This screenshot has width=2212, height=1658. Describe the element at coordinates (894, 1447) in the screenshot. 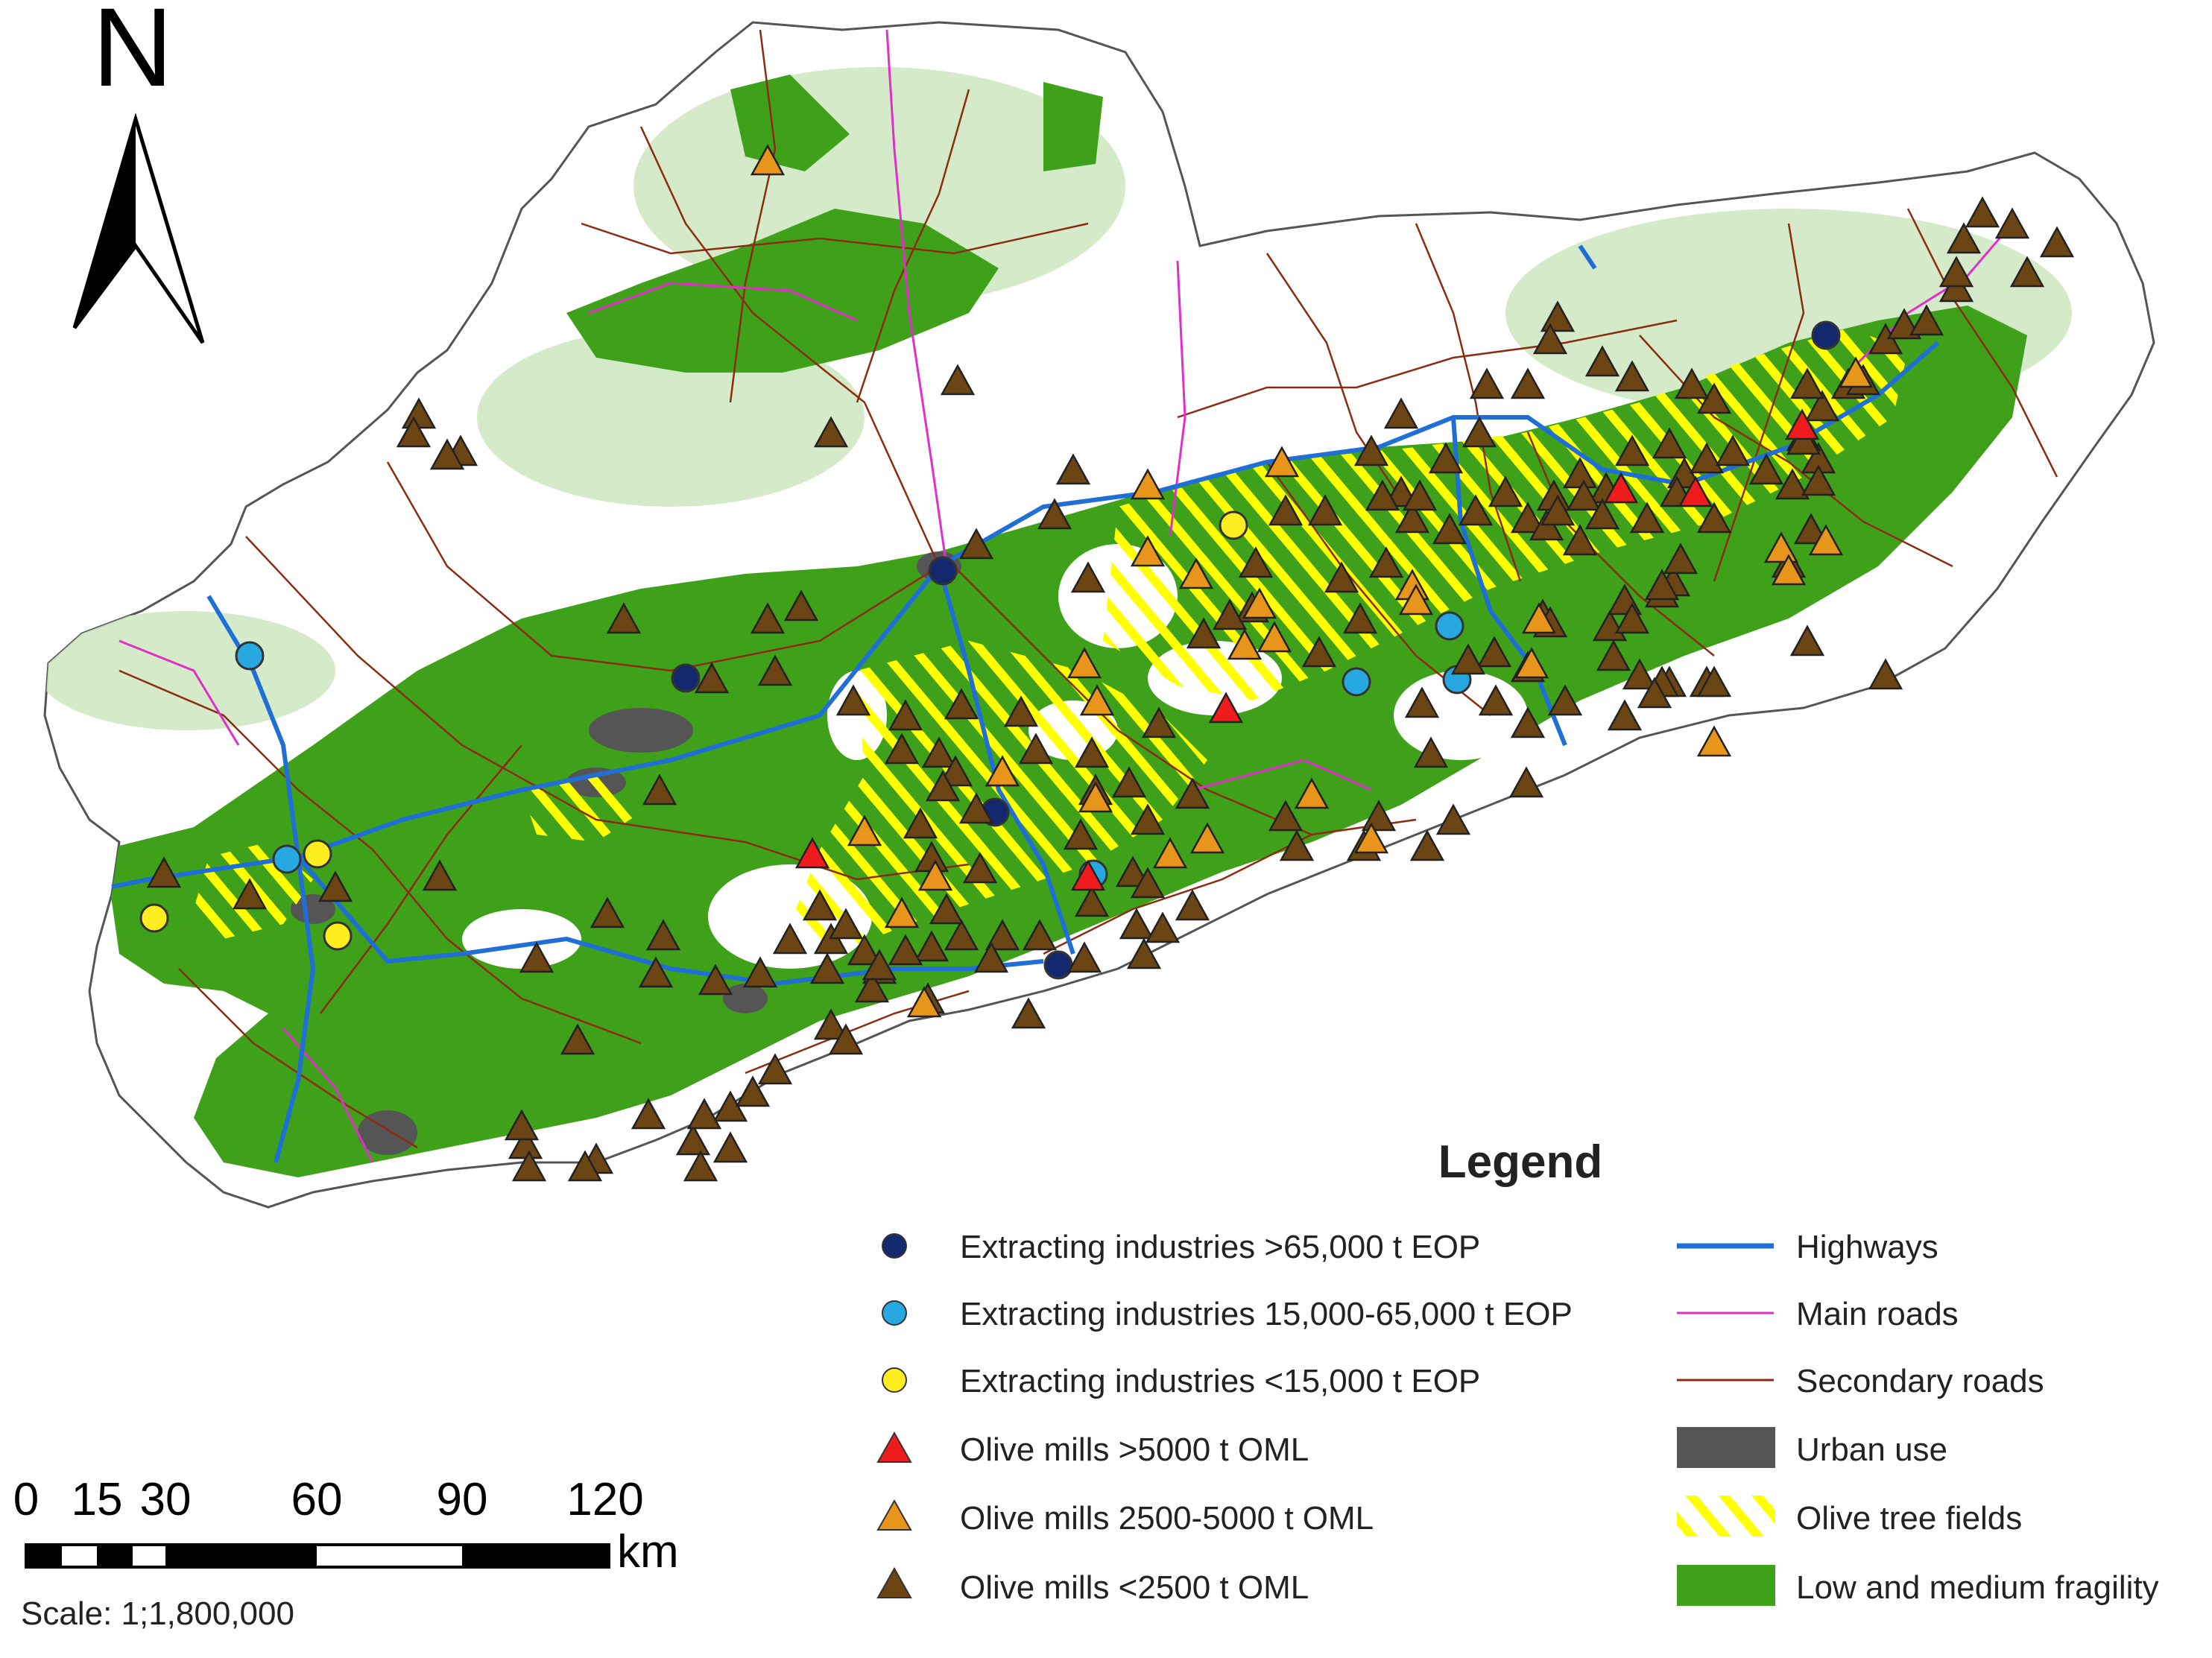

I see `legend-swatch-mill-large` at that location.